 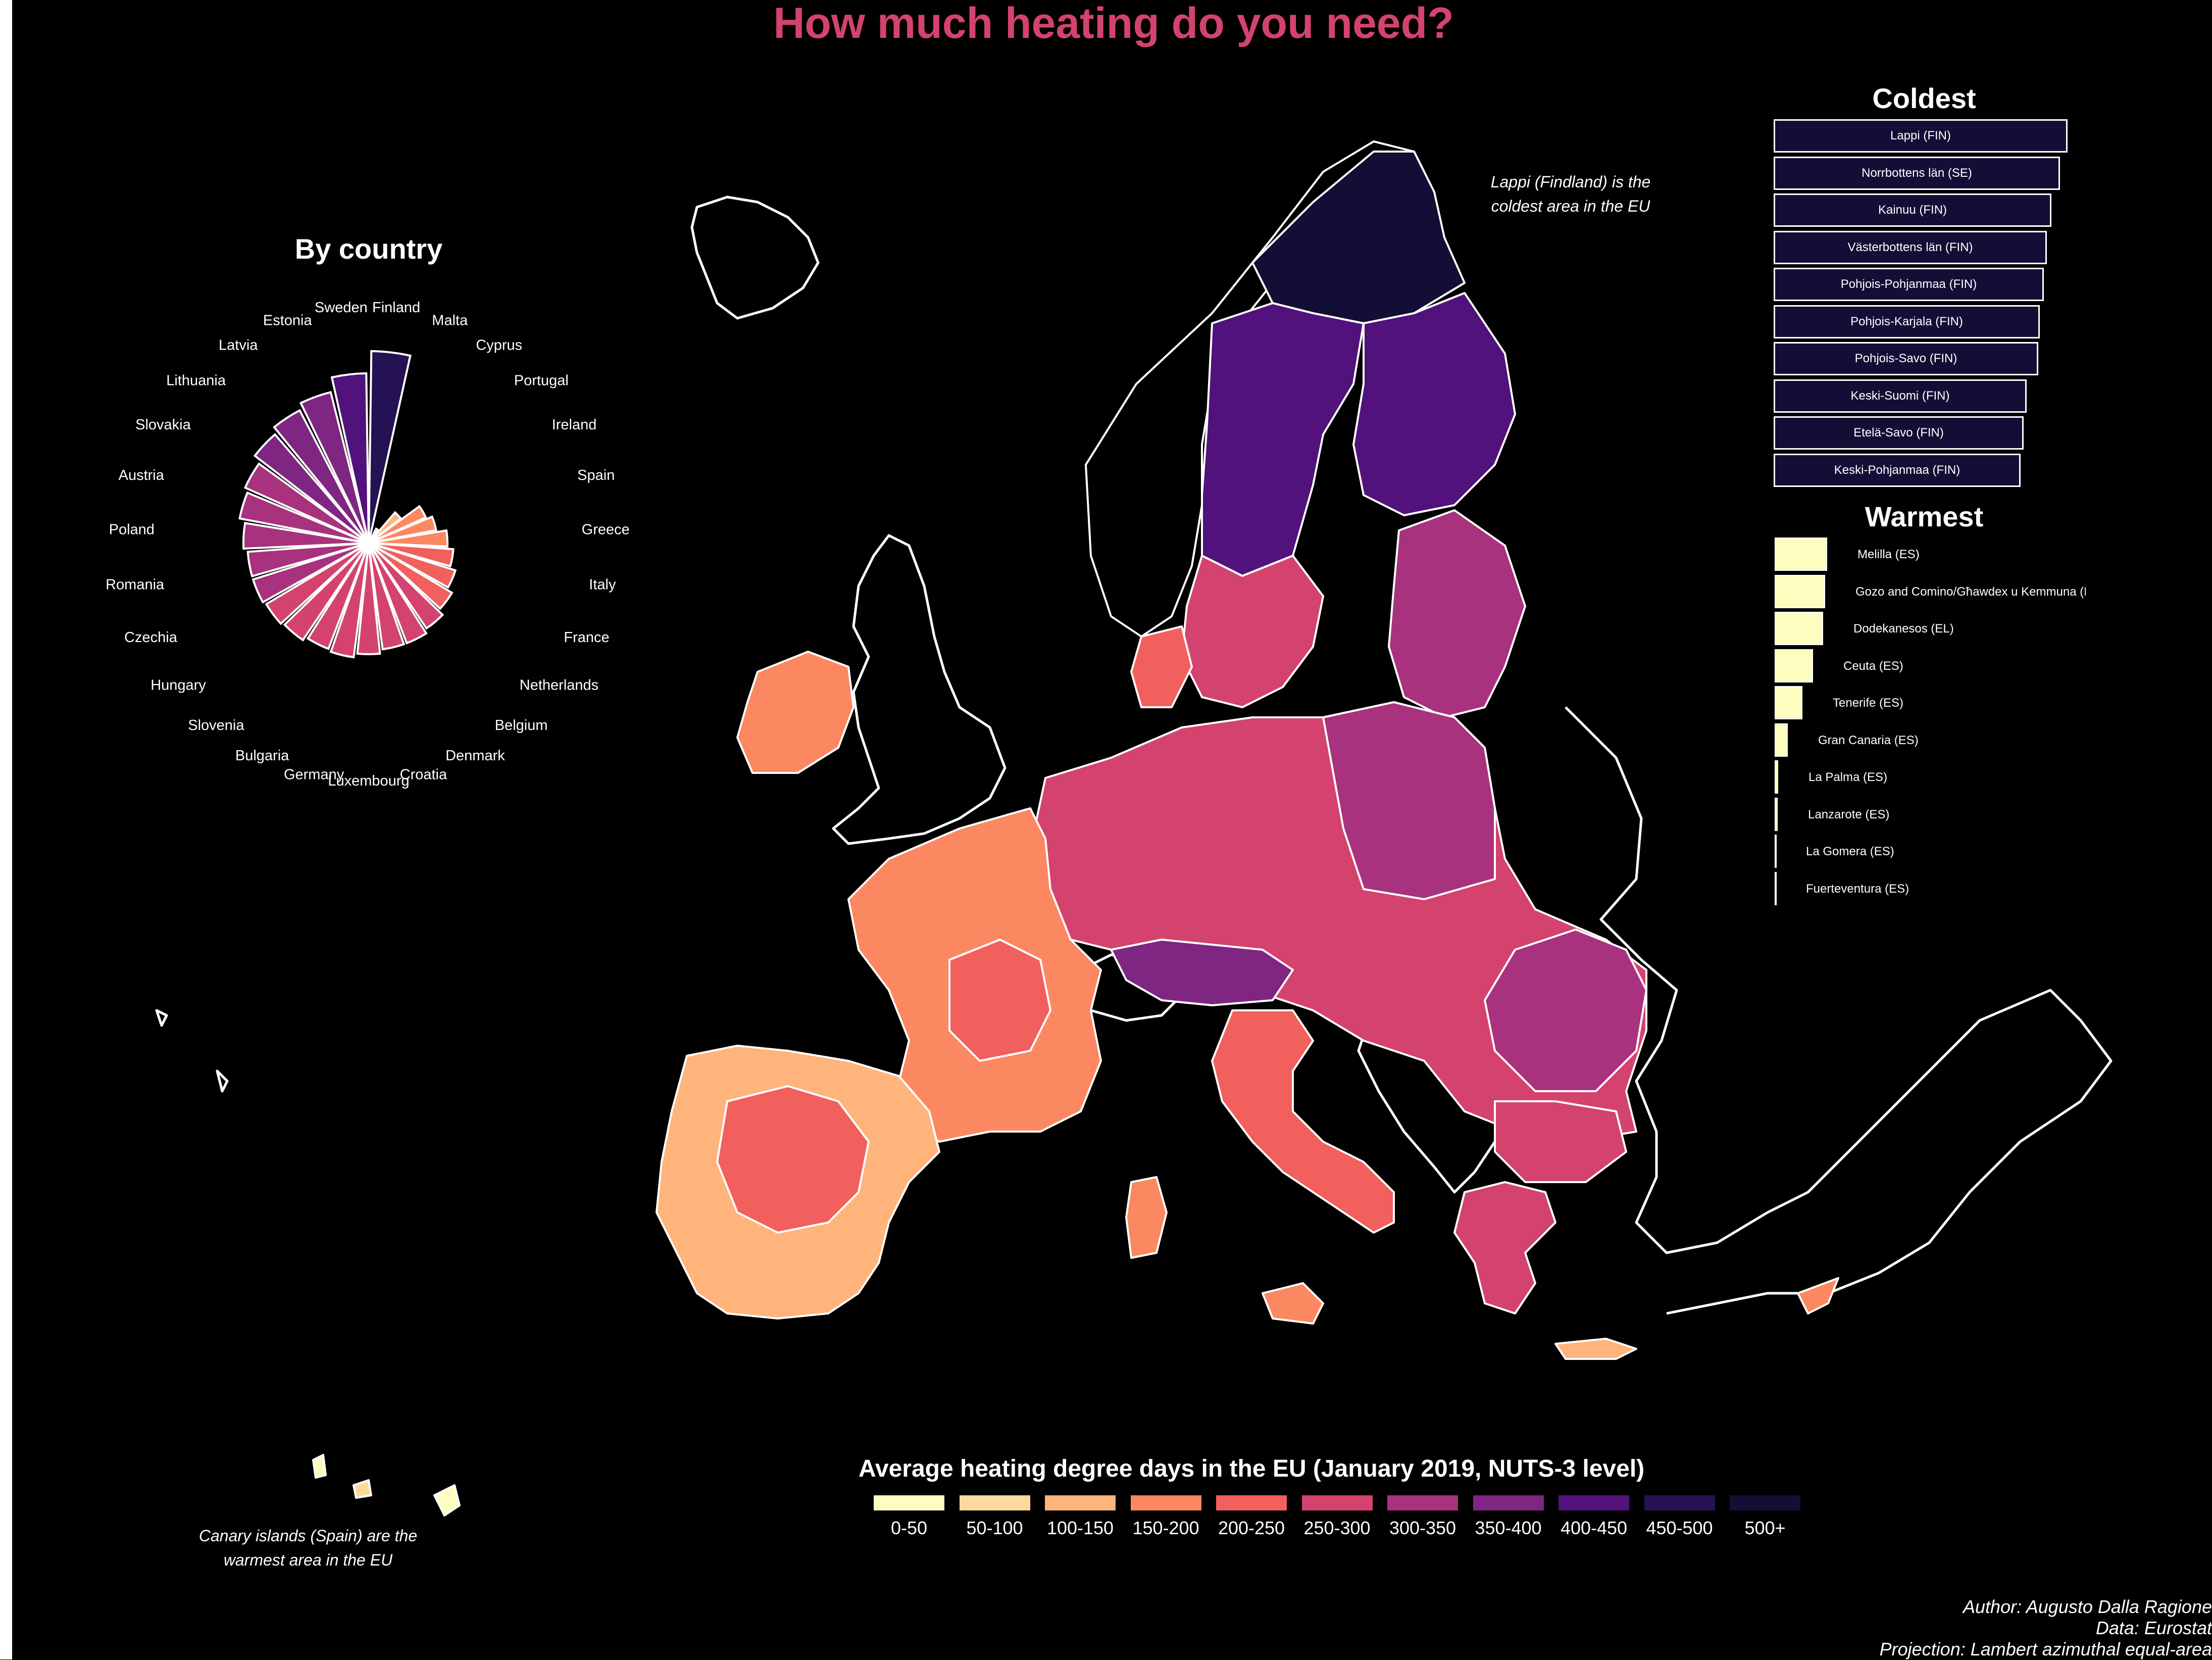 I want to click on legend-label: 450-500, so click(x=1679, y=1528).